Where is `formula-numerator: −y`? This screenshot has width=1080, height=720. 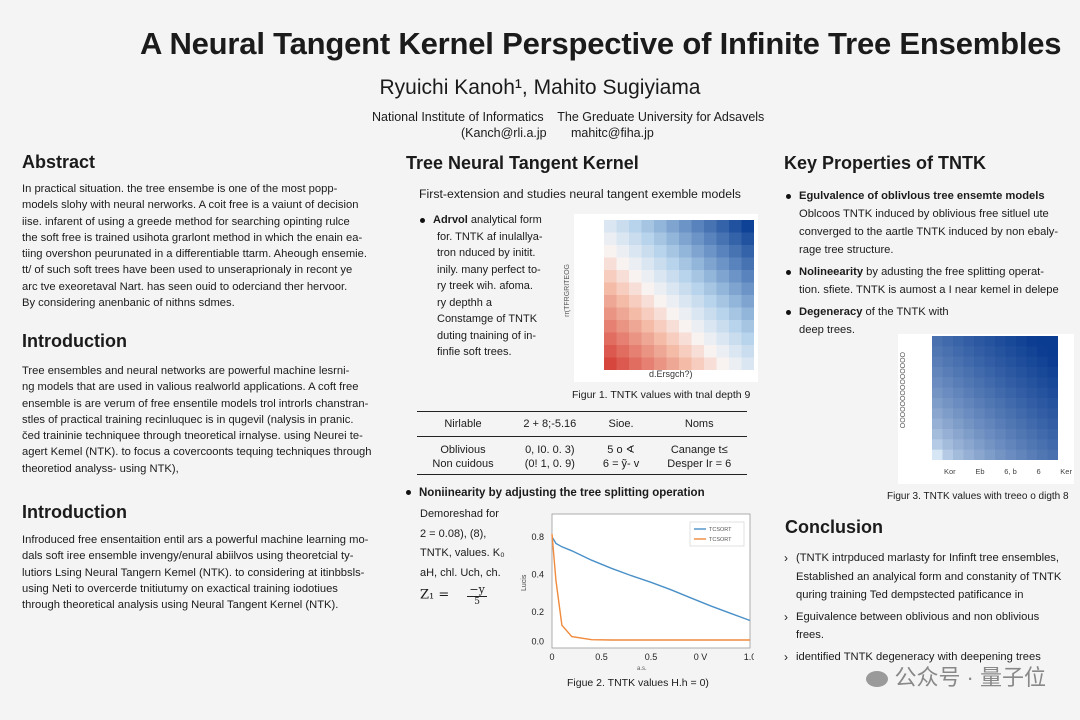 formula-numerator: −y is located at coordinates (477, 590).